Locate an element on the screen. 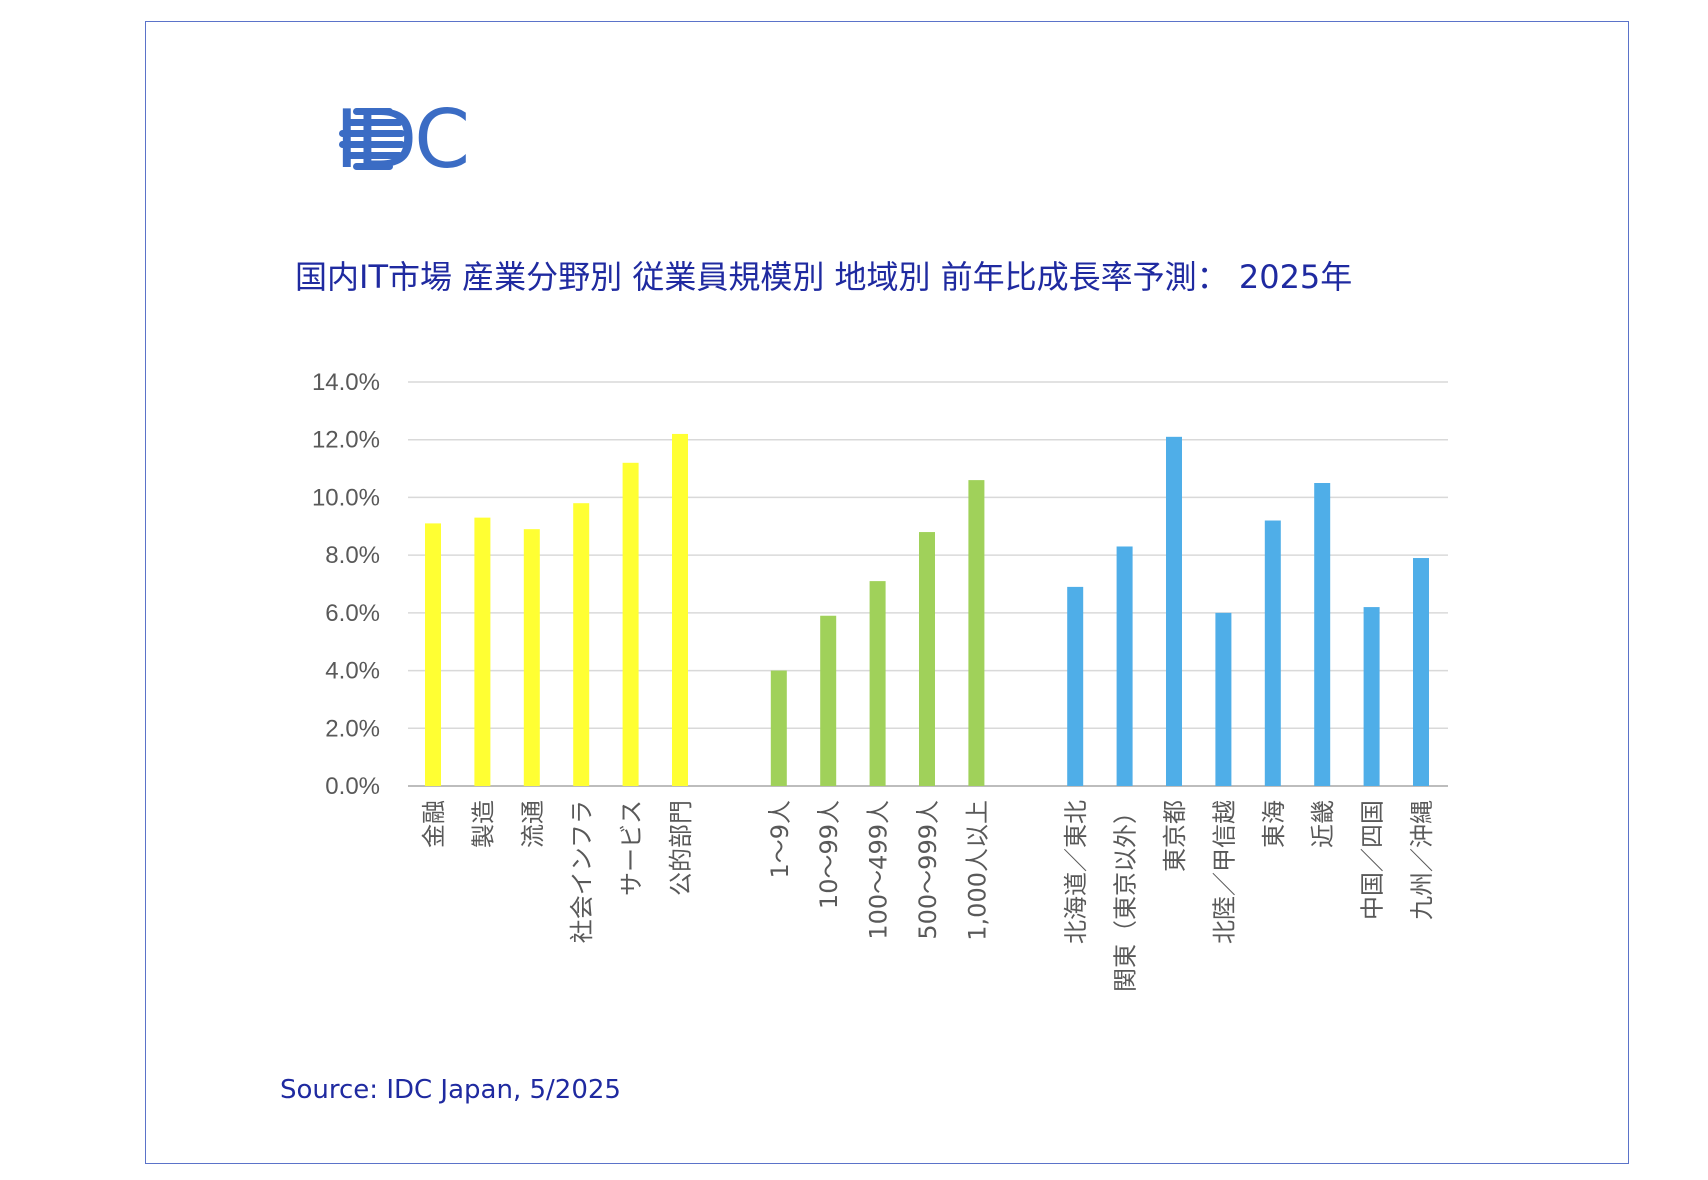 Image resolution: width=1708 pixels, height=1180 pixels. x-tick-label: 金融 is located at coordinates (434, 824).